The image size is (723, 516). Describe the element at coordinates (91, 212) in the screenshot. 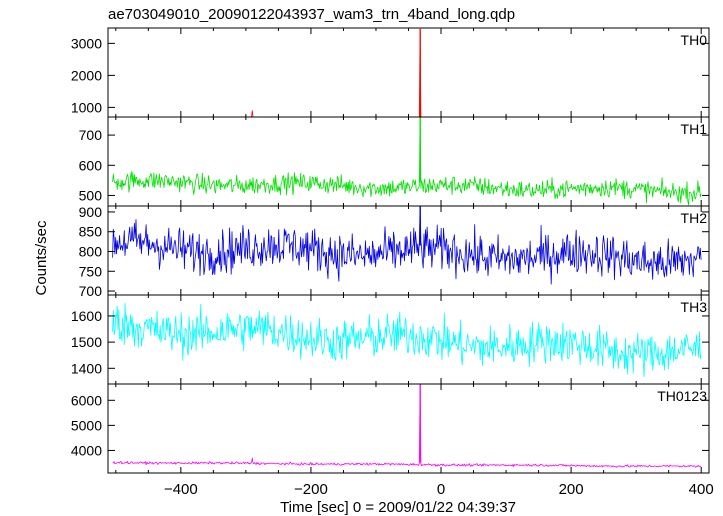

I see `y-tick-label: 900` at that location.